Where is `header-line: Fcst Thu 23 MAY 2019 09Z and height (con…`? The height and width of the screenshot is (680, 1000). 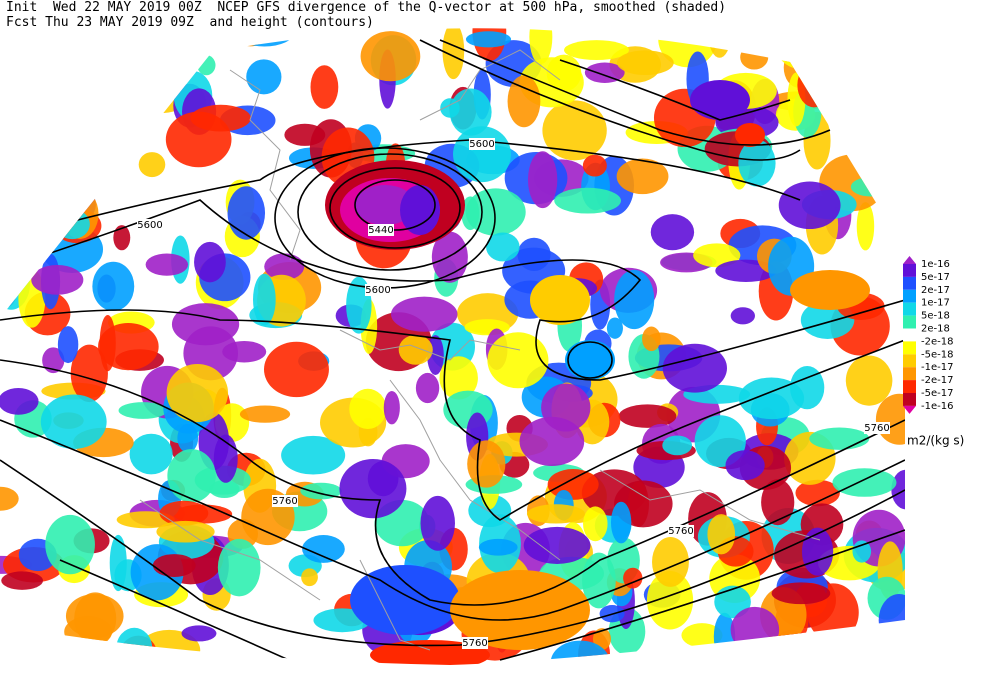 header-line: Fcst Thu 23 MAY 2019 09Z and height (con… is located at coordinates (190, 22).